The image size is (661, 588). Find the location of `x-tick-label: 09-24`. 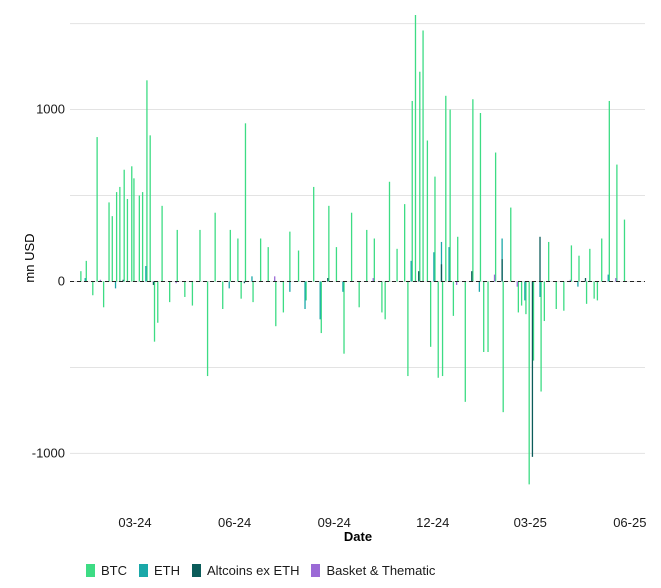

x-tick-label: 09-24 is located at coordinates (334, 522).